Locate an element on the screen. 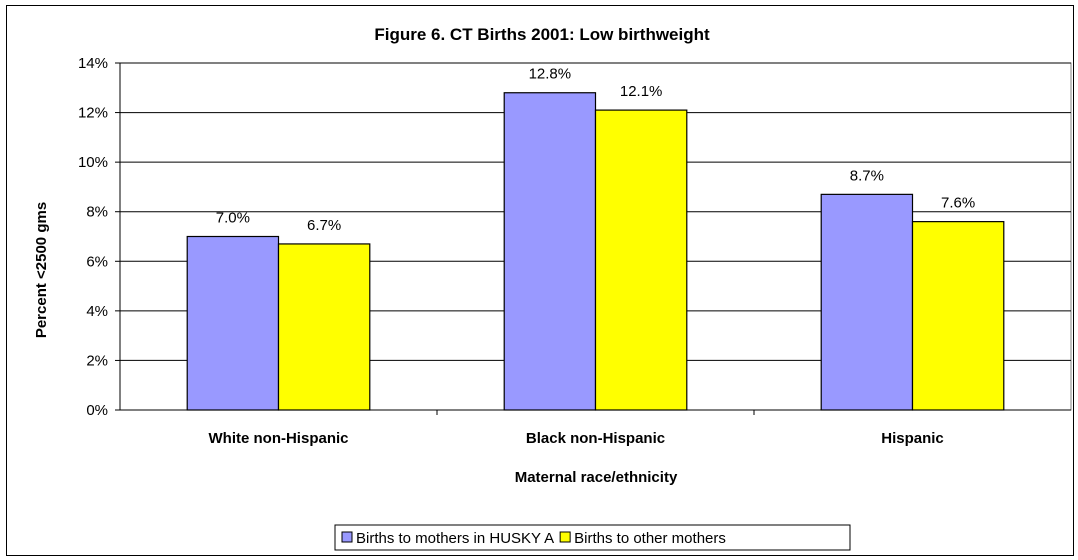 The height and width of the screenshot is (560, 1078). y-axis-title: Percent <2500 gms is located at coordinates (41, 270).